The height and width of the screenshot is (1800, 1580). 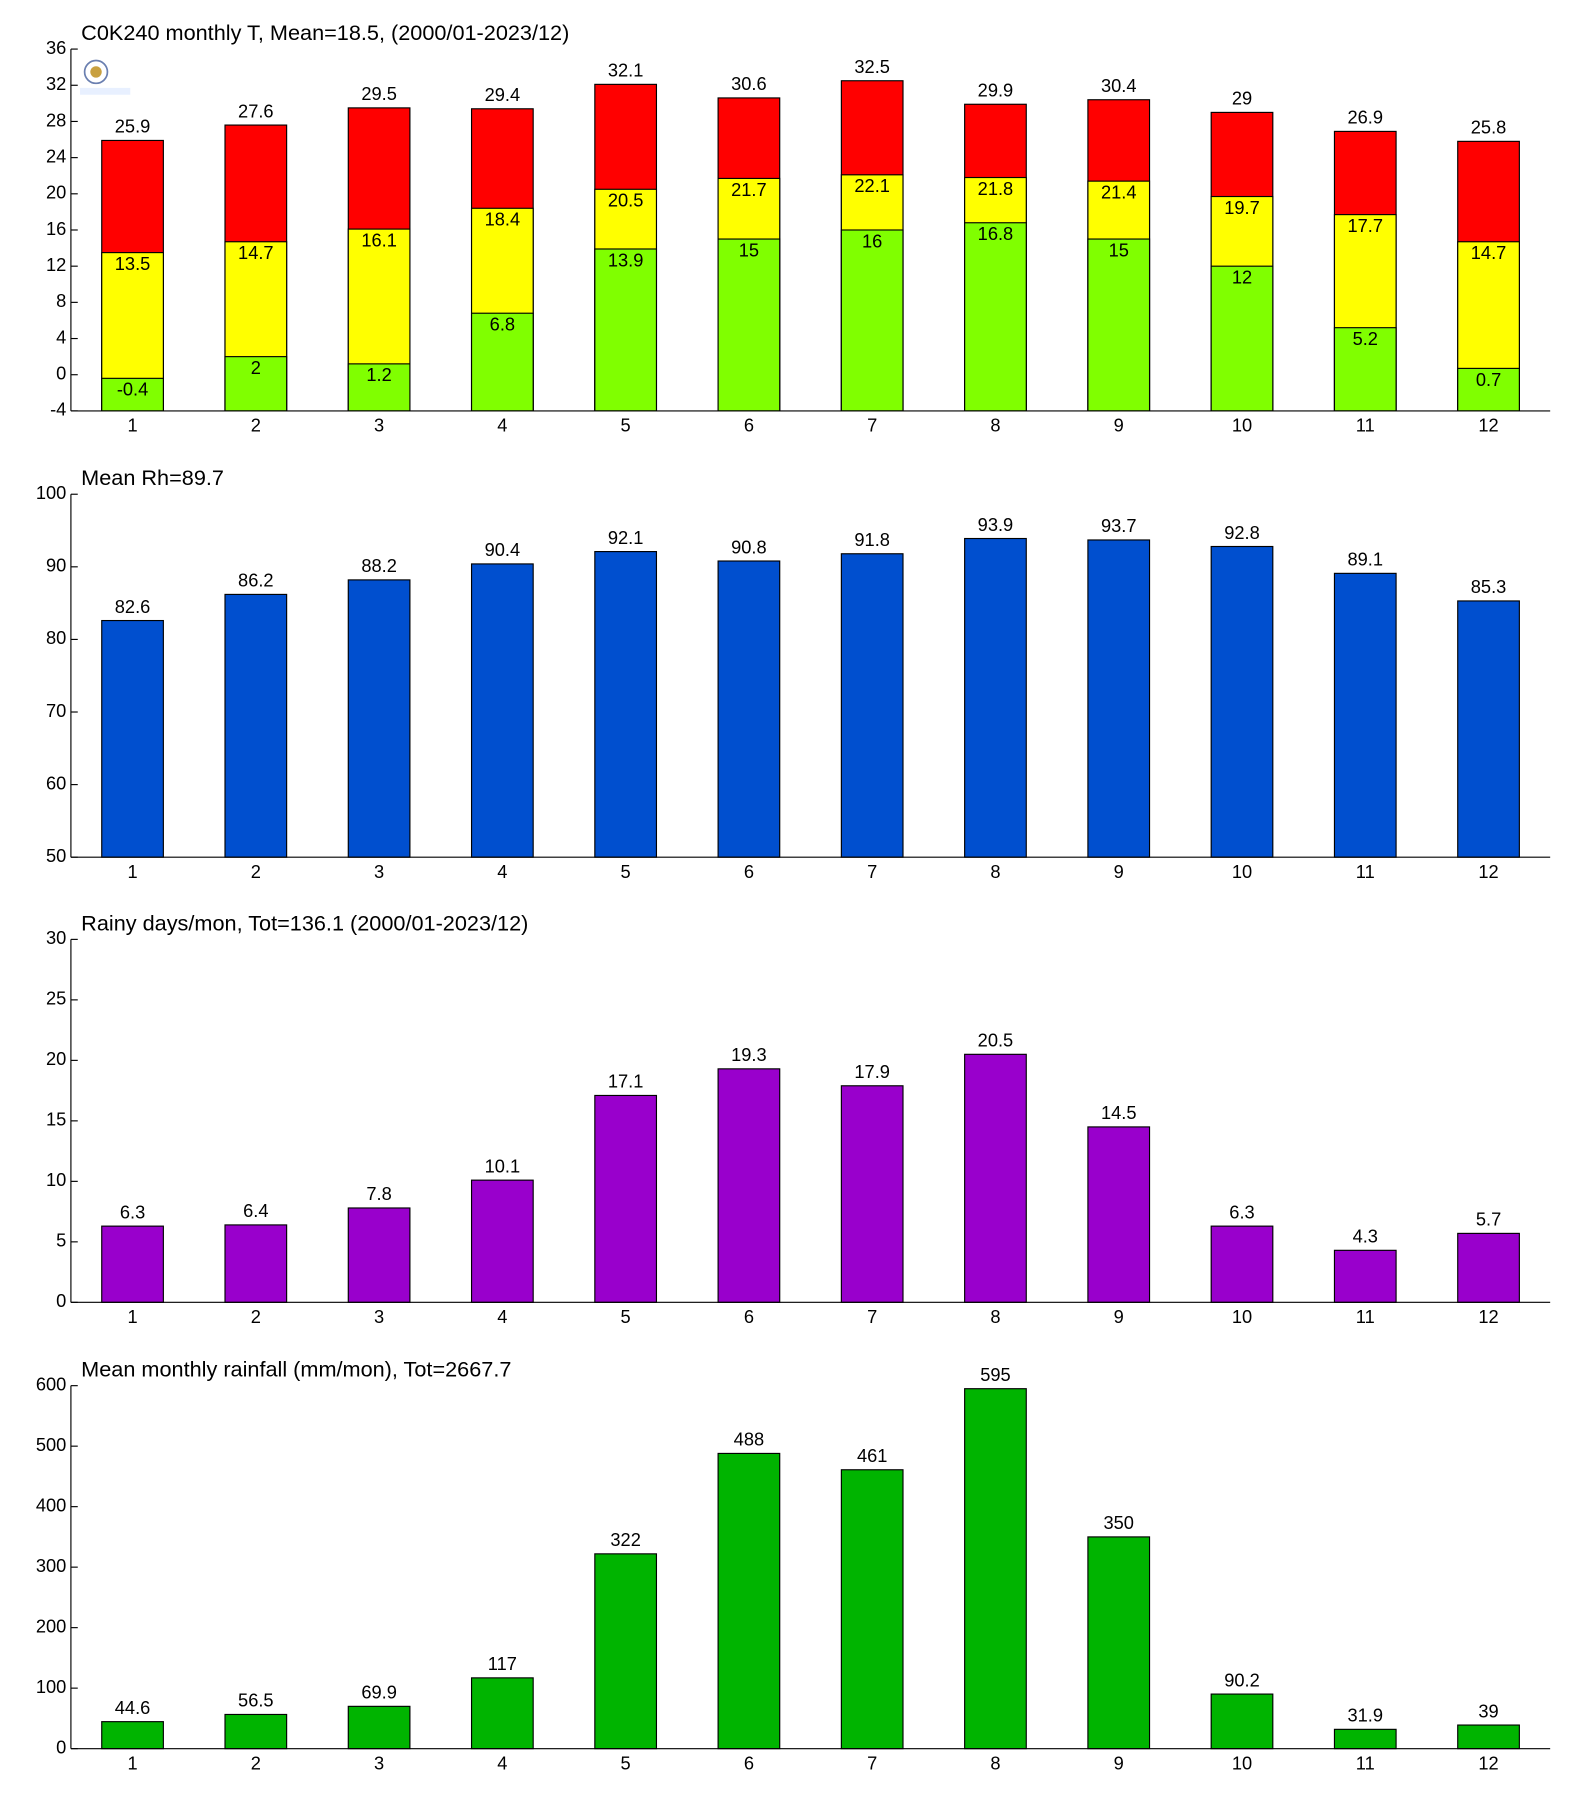 What do you see at coordinates (133, 1707) in the screenshot?
I see `value-label: 44.6` at bounding box center [133, 1707].